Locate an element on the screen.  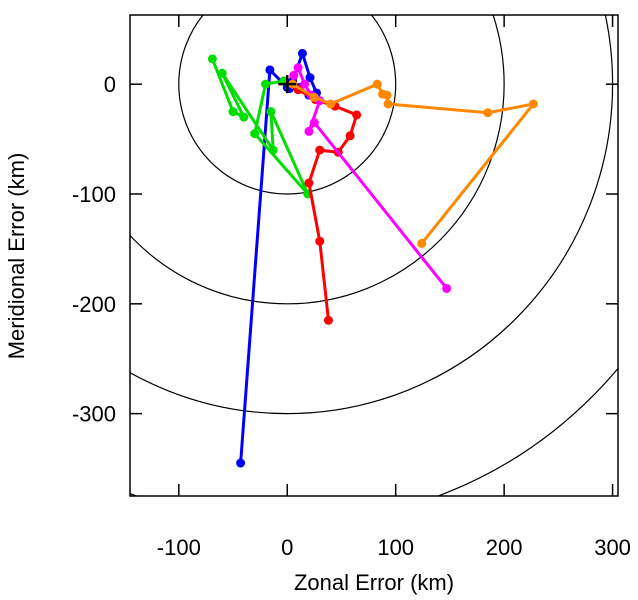
y-tick-label: -300 is located at coordinates (94, 414).